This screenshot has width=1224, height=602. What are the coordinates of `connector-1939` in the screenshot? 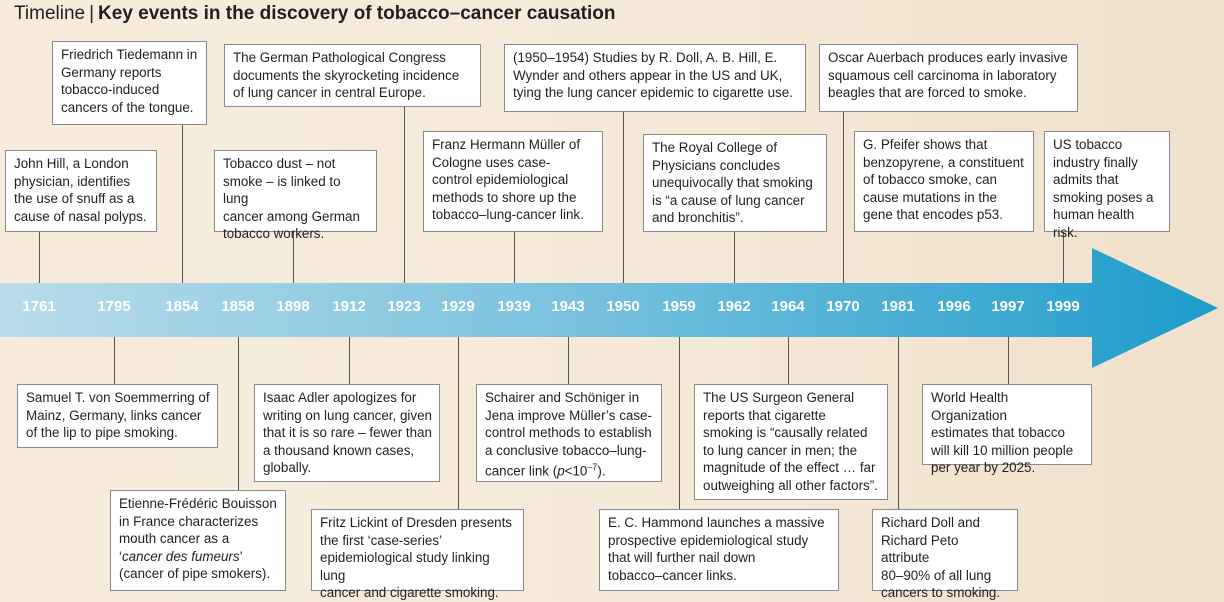 It's located at (514, 257).